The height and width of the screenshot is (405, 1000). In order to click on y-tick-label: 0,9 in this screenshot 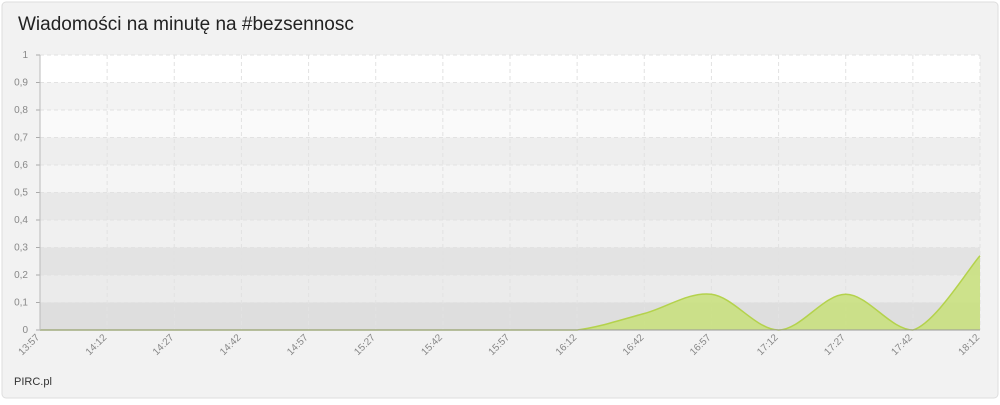, I will do `click(21, 83)`.